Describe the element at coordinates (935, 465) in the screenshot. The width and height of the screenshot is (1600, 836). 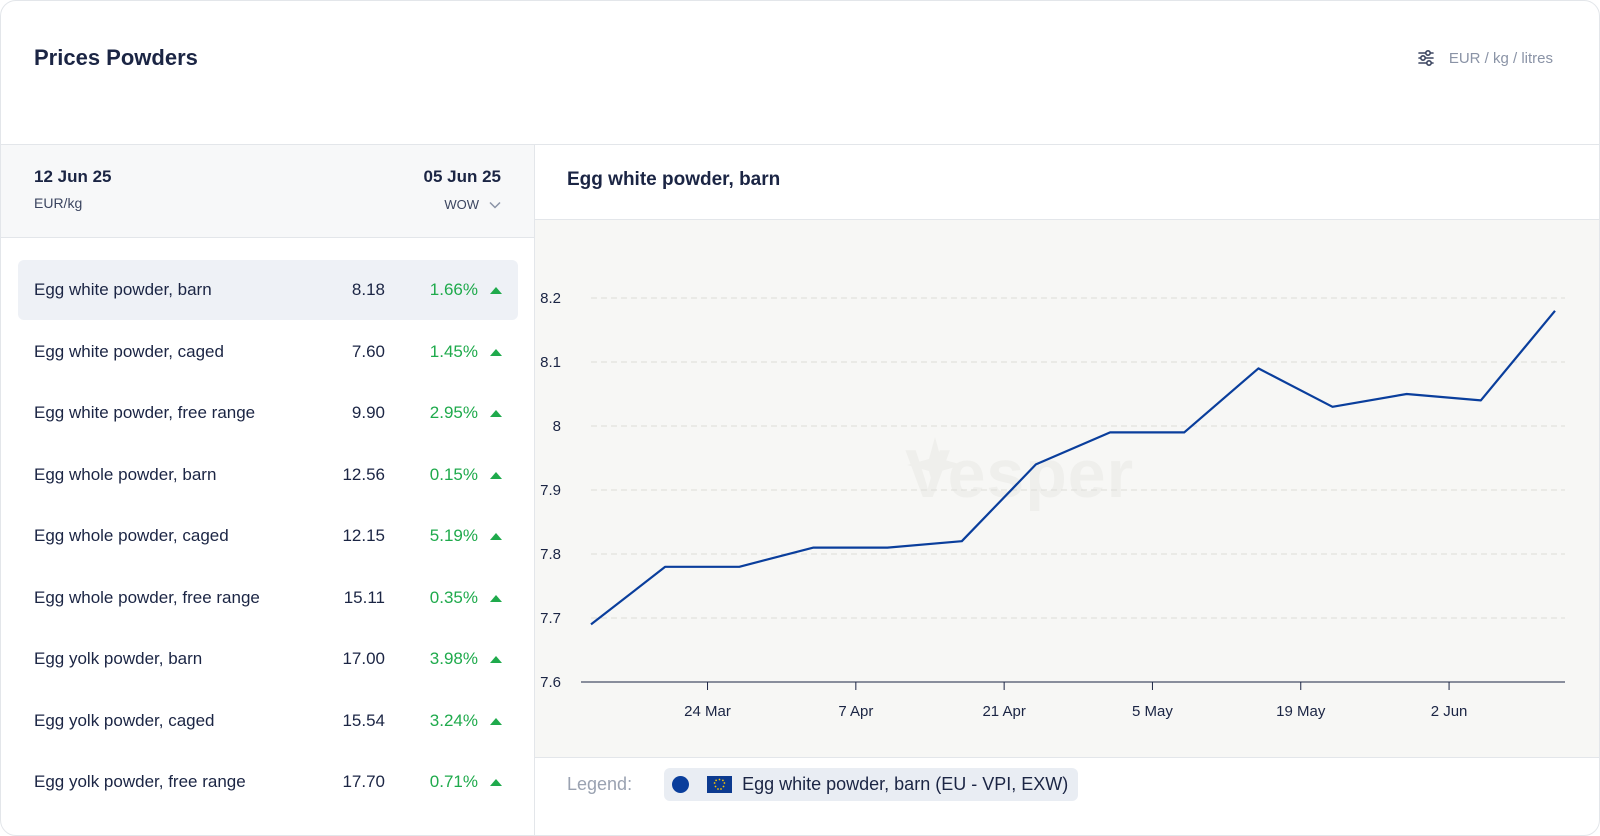
I see `vesper-logo-icon` at that location.